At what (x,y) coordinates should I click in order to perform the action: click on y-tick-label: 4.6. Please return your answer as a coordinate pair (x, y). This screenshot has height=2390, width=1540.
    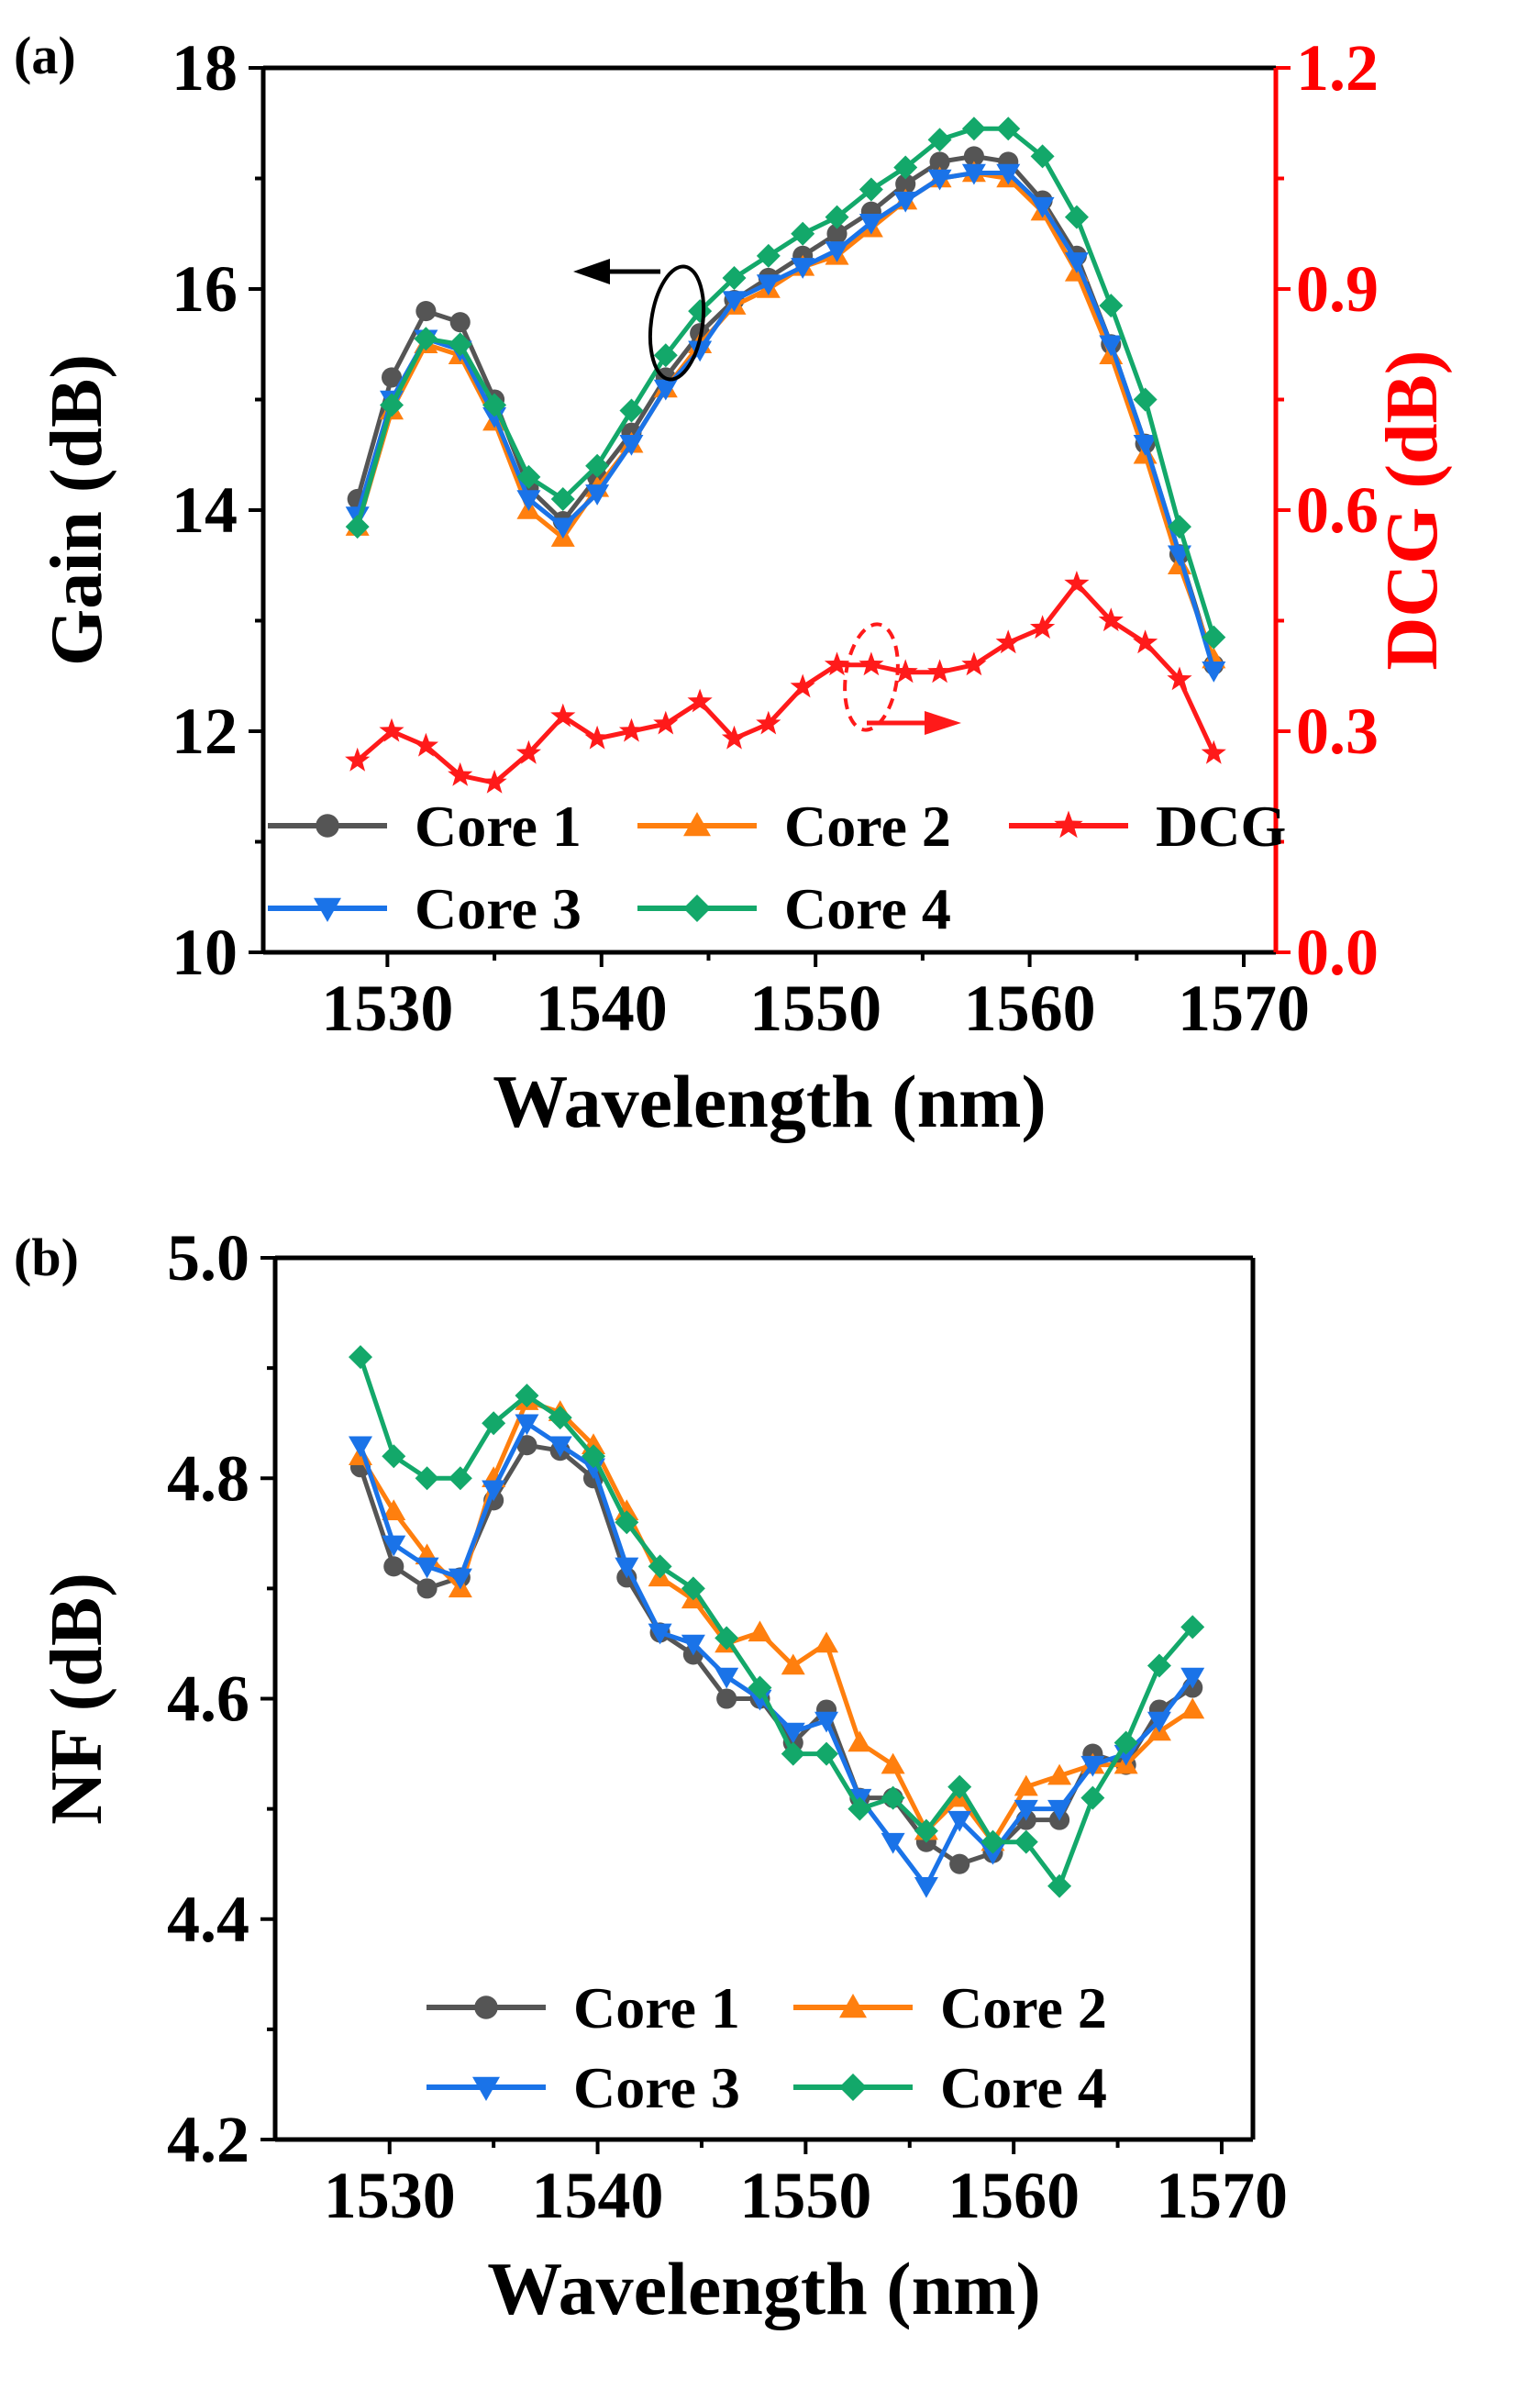
    Looking at the image, I should click on (208, 1699).